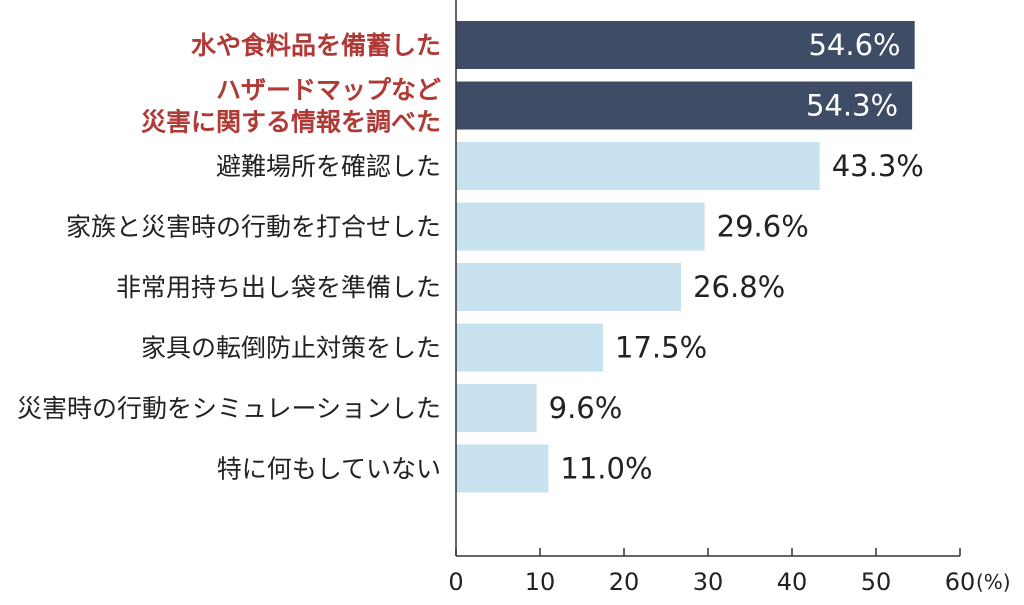 The image size is (1024, 605). Describe the element at coordinates (455, 582) in the screenshot. I see `x-tick-label-0: 0` at that location.